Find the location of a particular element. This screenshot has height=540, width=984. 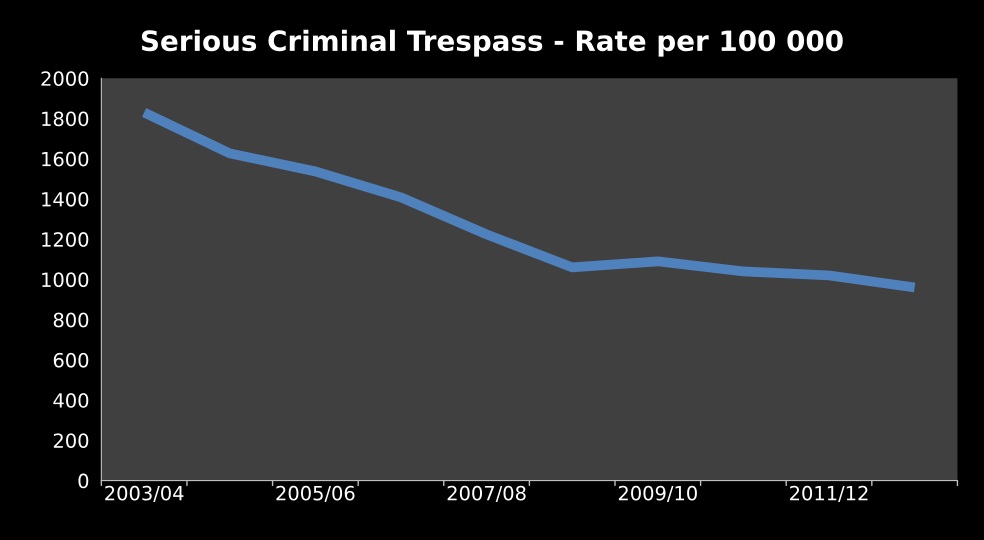

y-tick-label: 800 is located at coordinates (71, 320).